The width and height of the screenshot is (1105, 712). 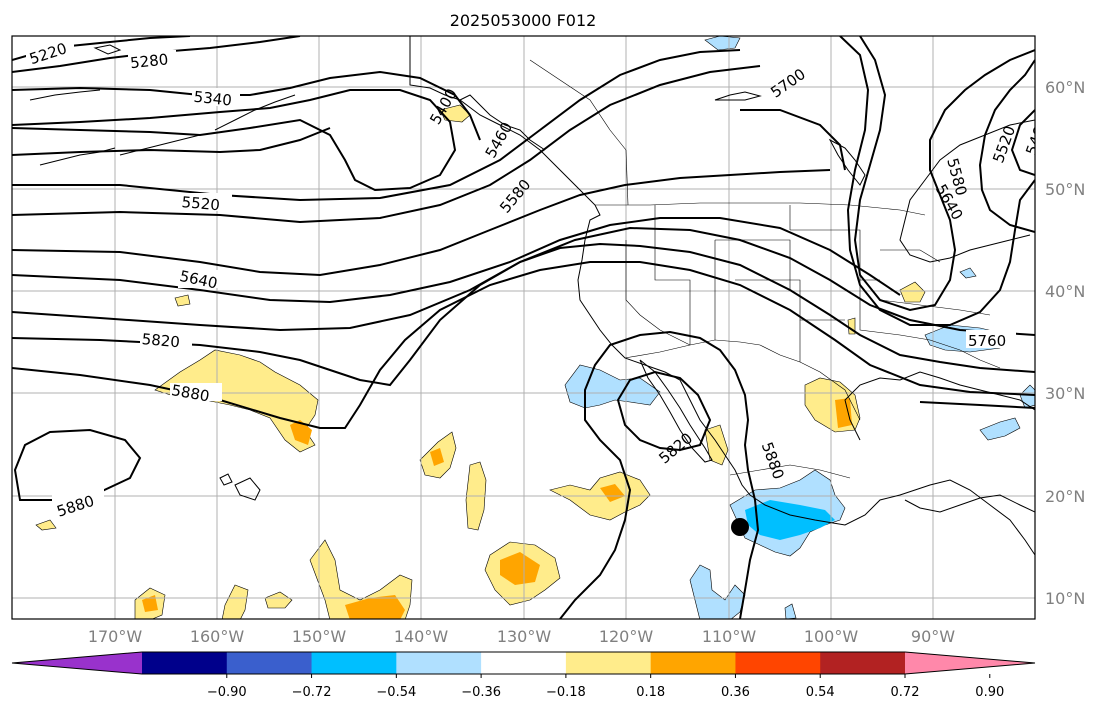 I want to click on lat-label: 60°N, so click(x=1065, y=87).